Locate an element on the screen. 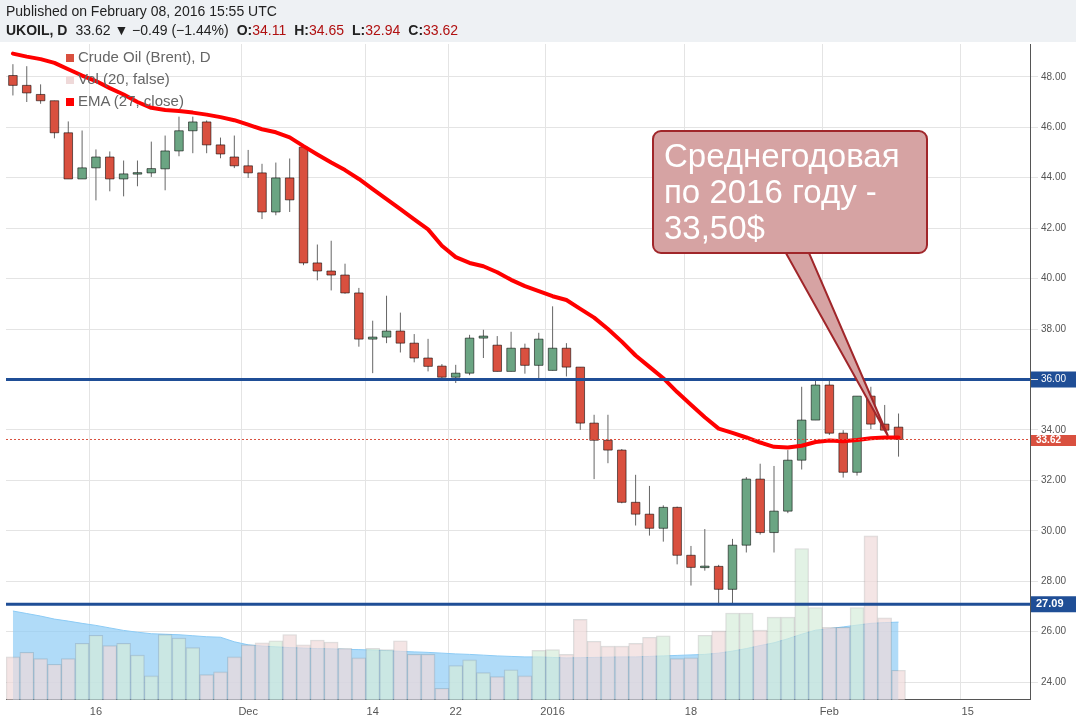 Image resolution: width=1076 pixels, height=727 pixels. x-tick-label: 14 is located at coordinates (372, 711).